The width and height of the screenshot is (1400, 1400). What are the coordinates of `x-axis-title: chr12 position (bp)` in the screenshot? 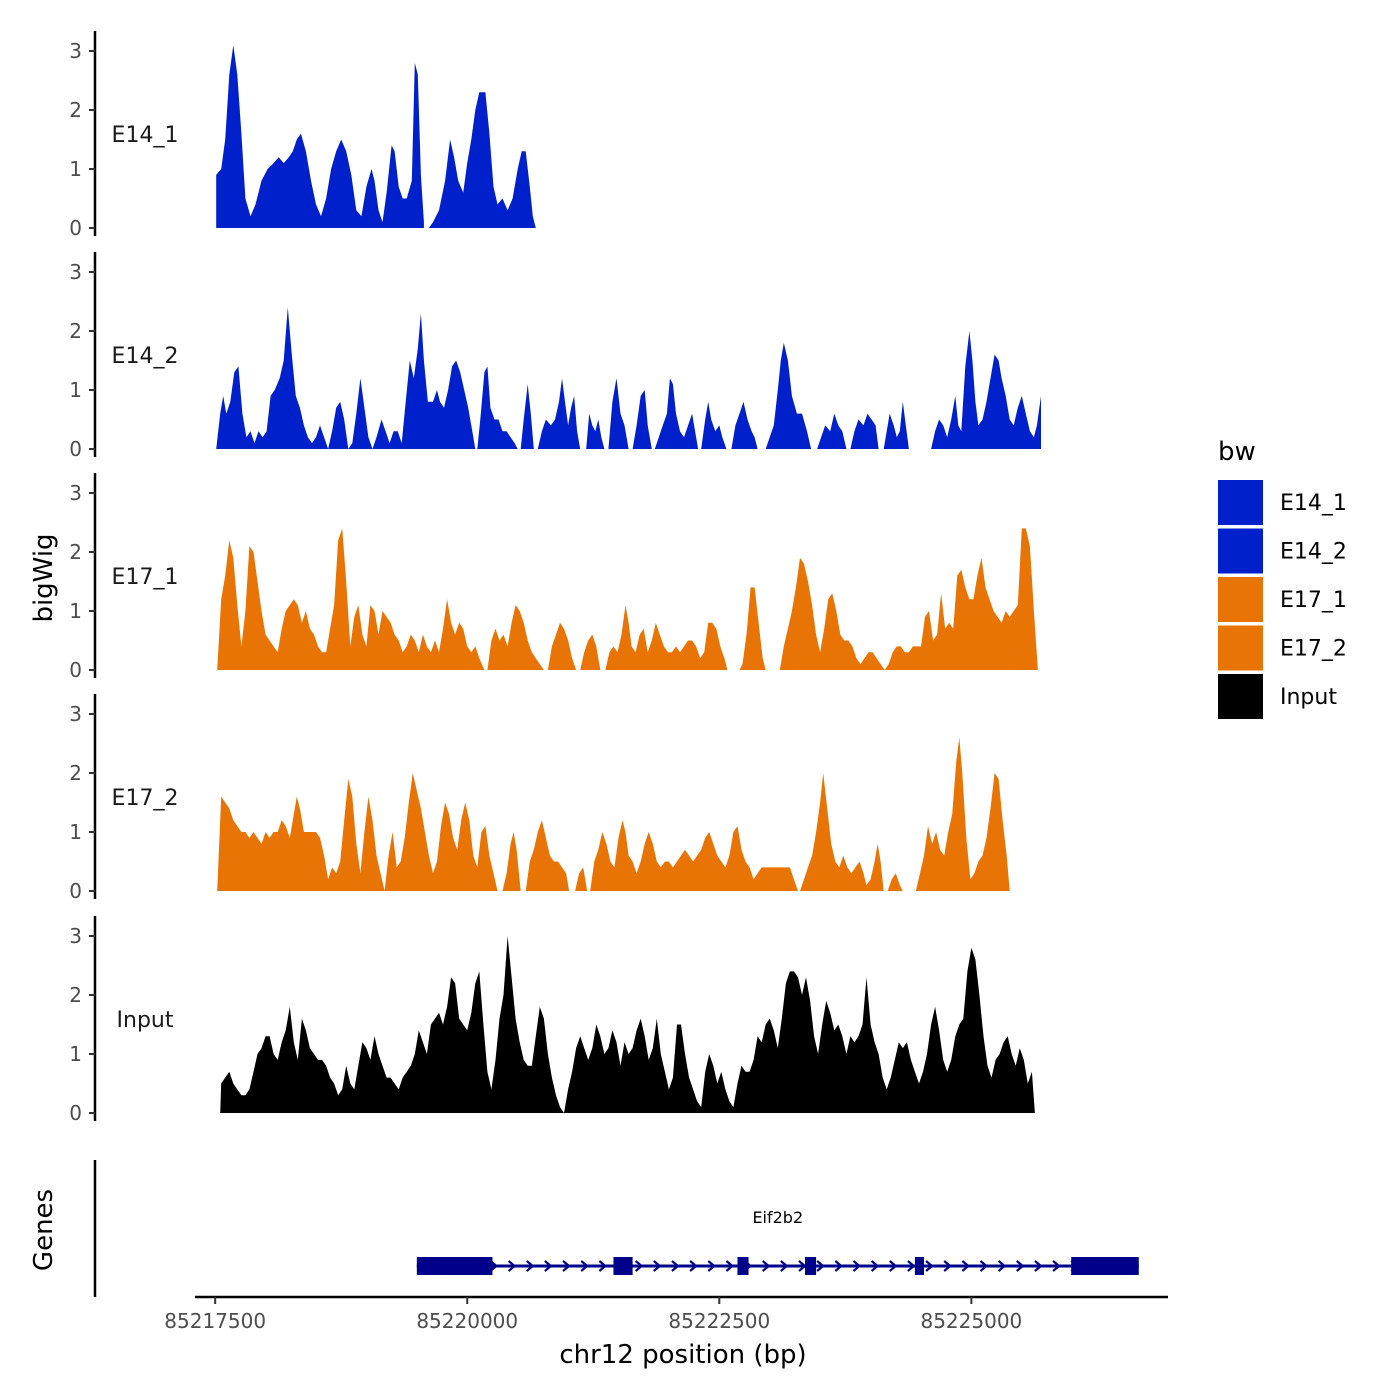 It's located at (682, 1355).